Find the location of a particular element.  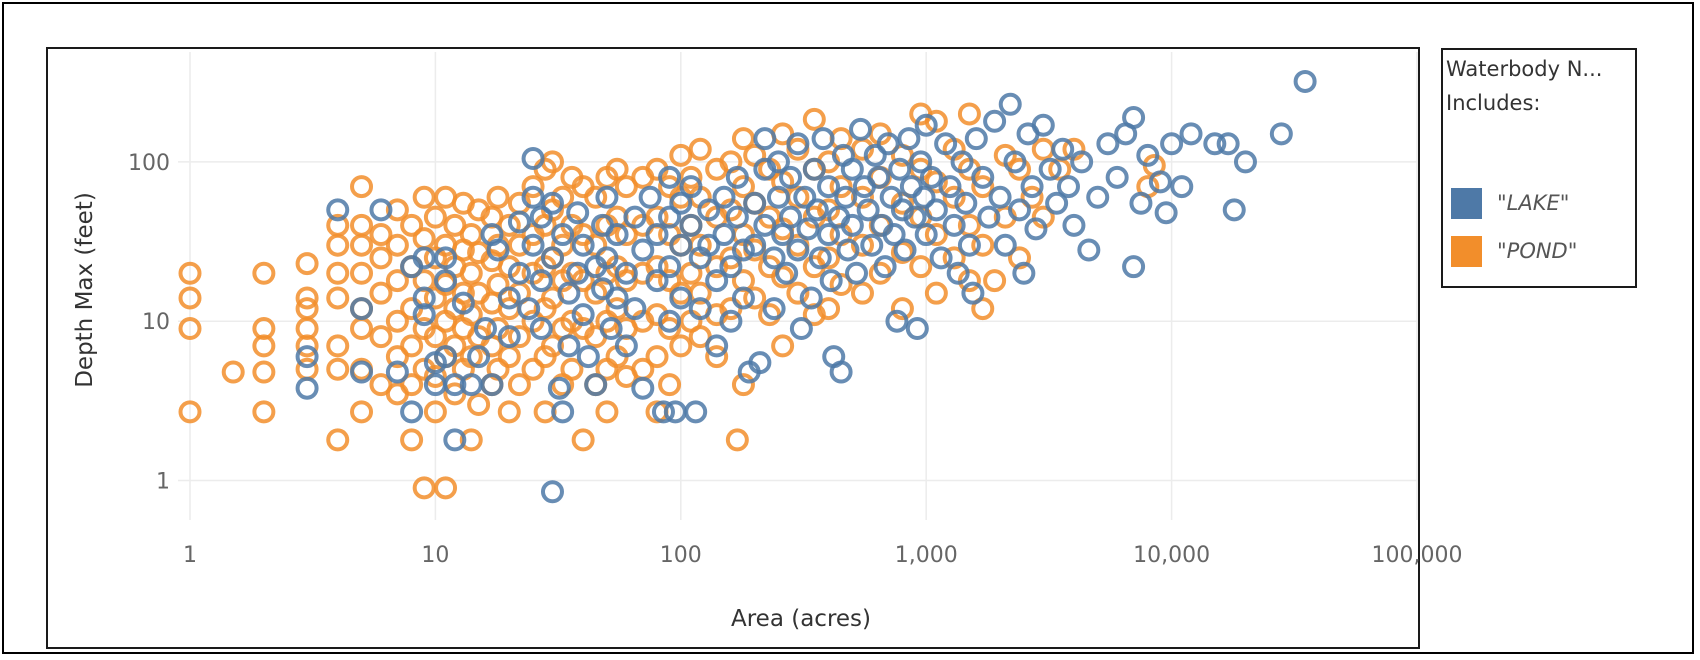

legend-item-pond: "POND" is located at coordinates (1514, 251).